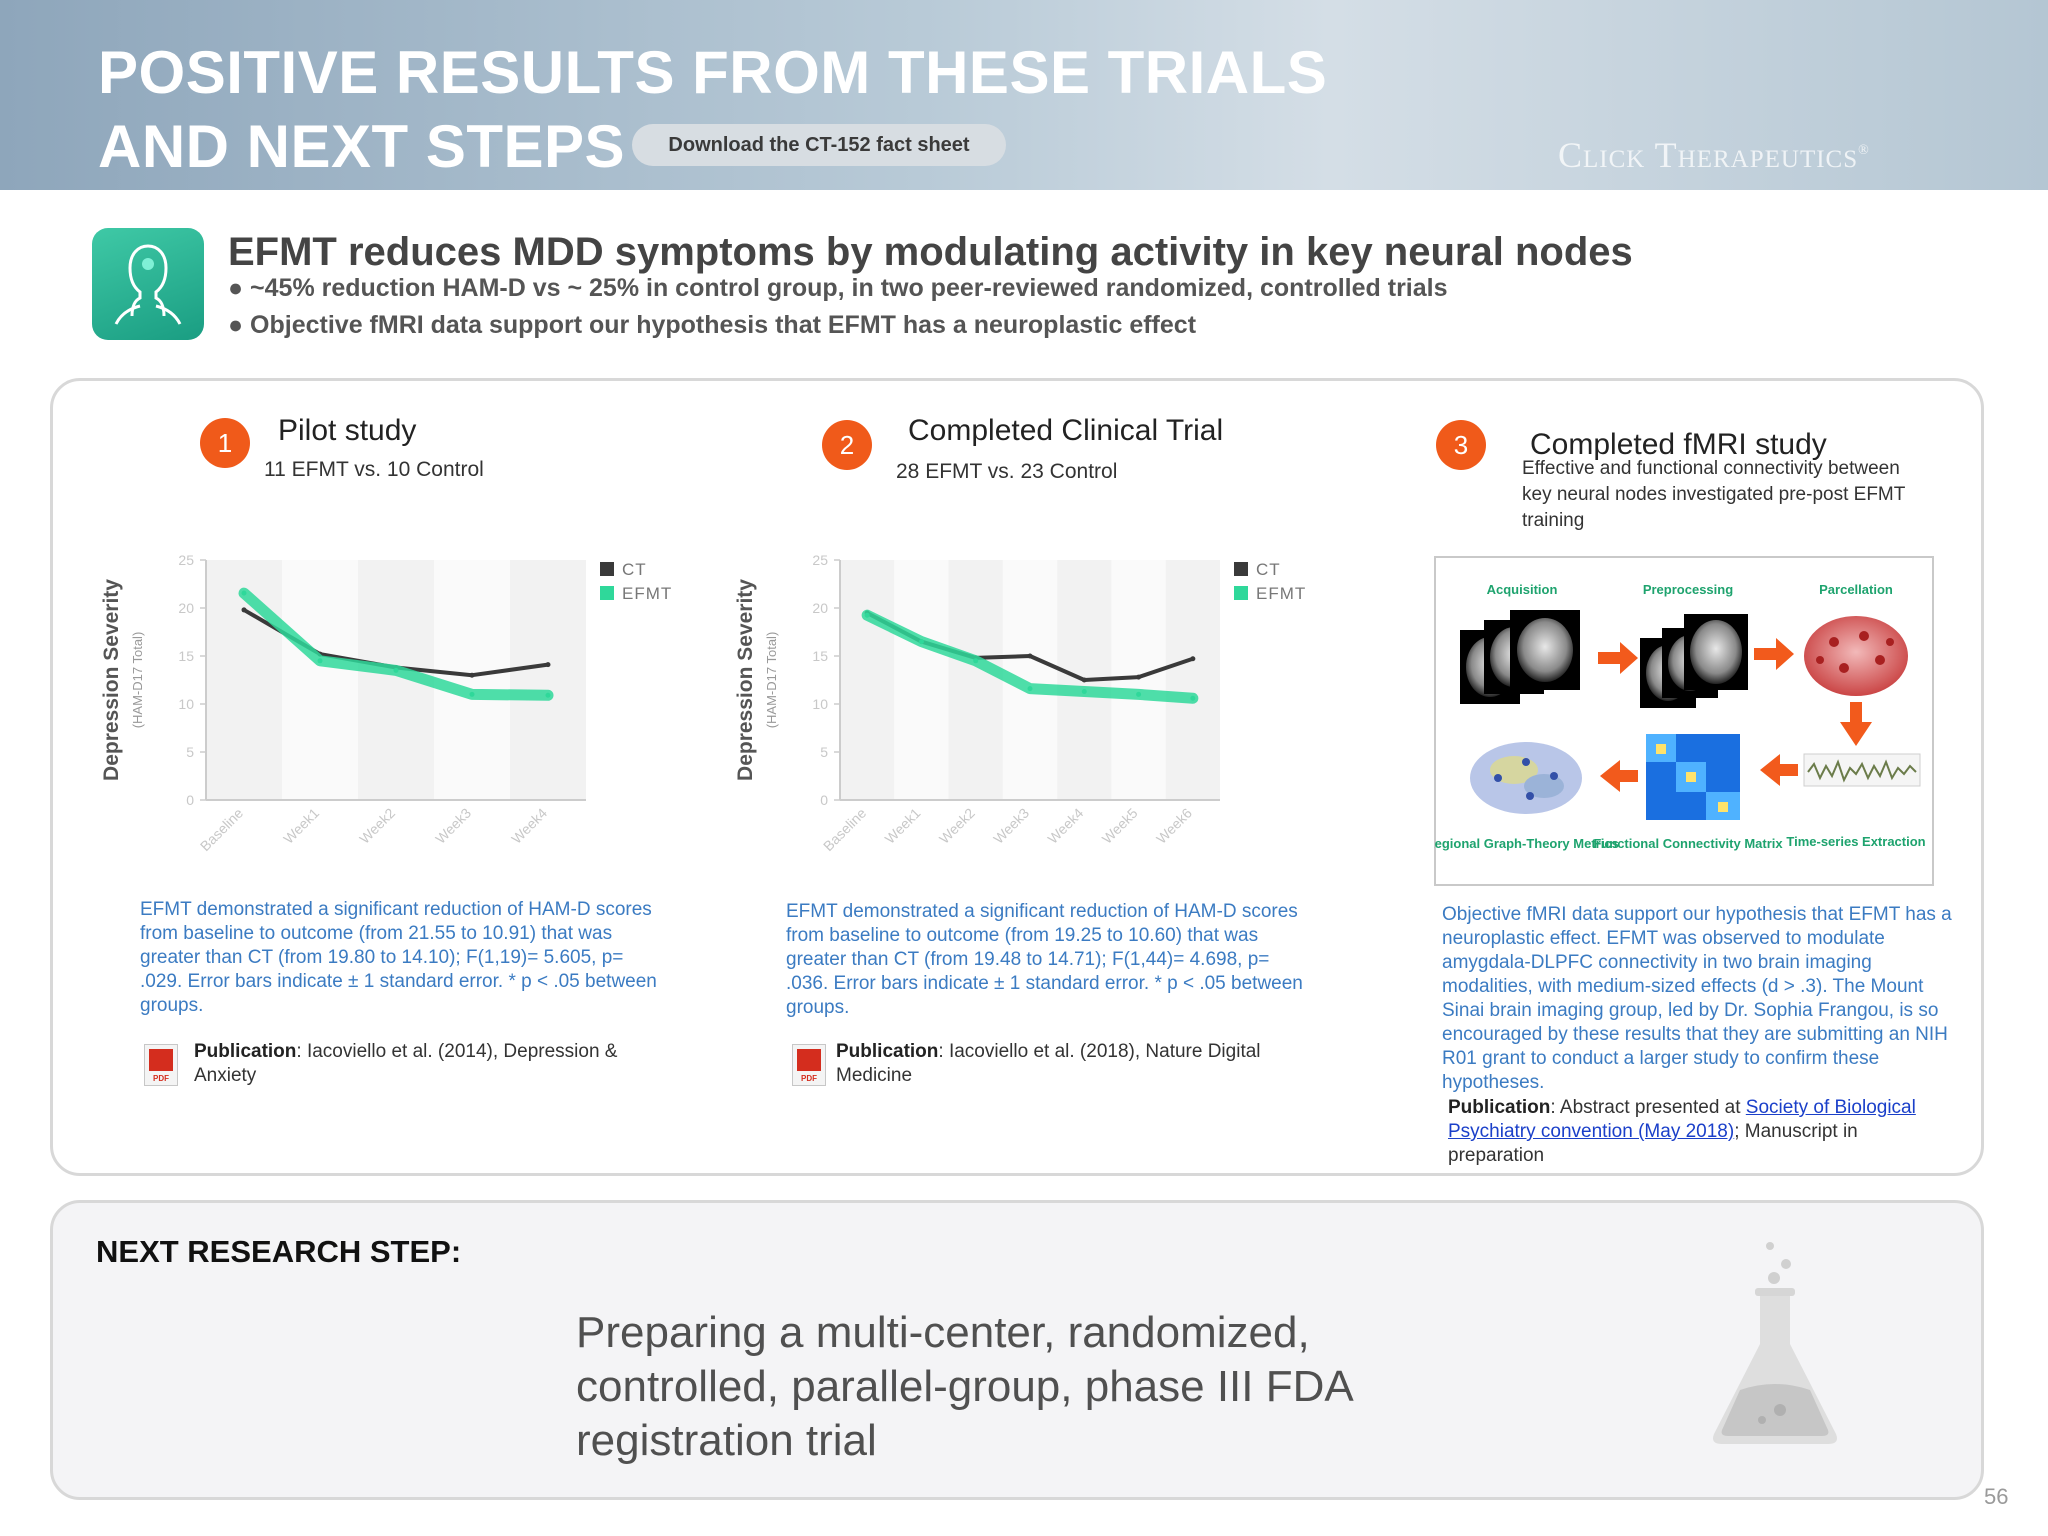 The width and height of the screenshot is (2048, 1536). I want to click on graph-theory-brain-icon, so click(1526, 778).